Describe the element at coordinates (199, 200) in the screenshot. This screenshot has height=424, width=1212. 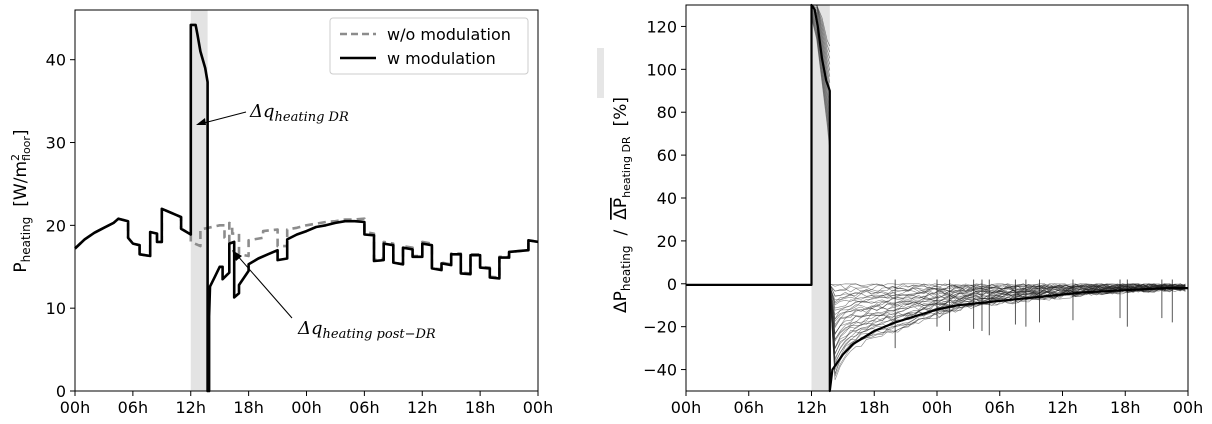
I see `dr-period-shading` at that location.